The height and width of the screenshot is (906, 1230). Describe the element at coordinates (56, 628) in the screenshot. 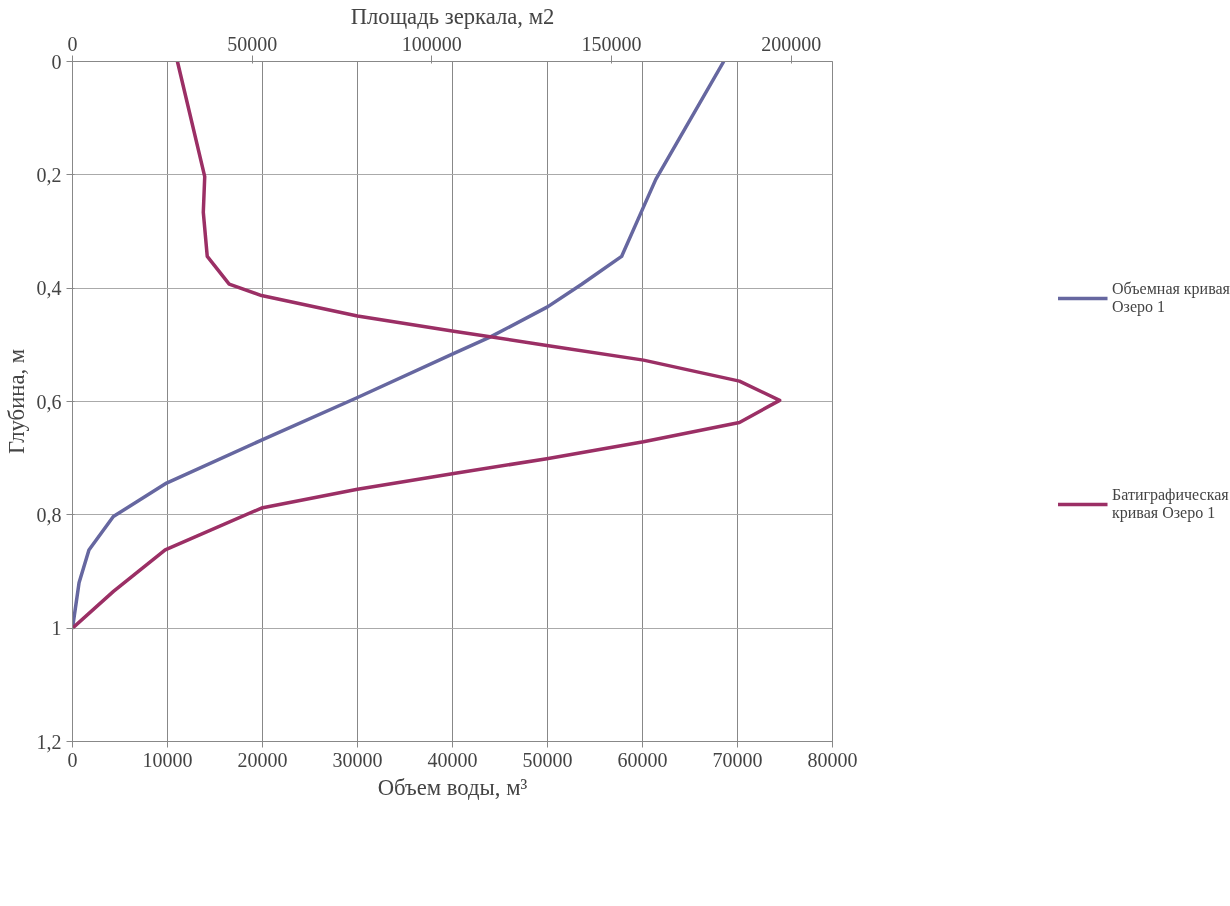

I see `y-tick-label: 1` at that location.